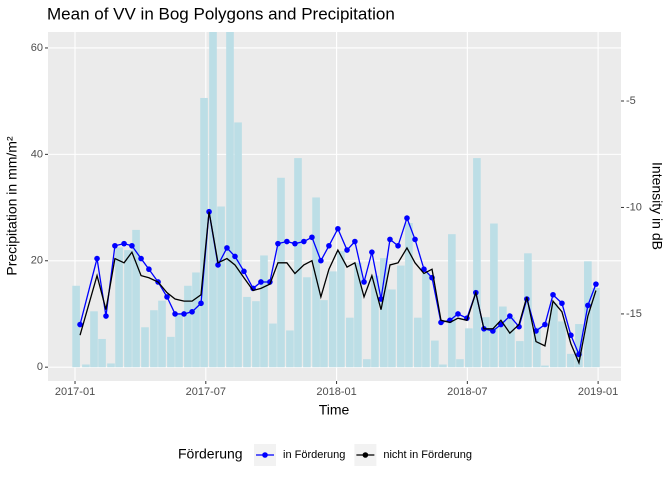 The width and height of the screenshot is (672, 480). Describe the element at coordinates (634, 207) in the screenshot. I see `y2-tick-label: -10` at that location.